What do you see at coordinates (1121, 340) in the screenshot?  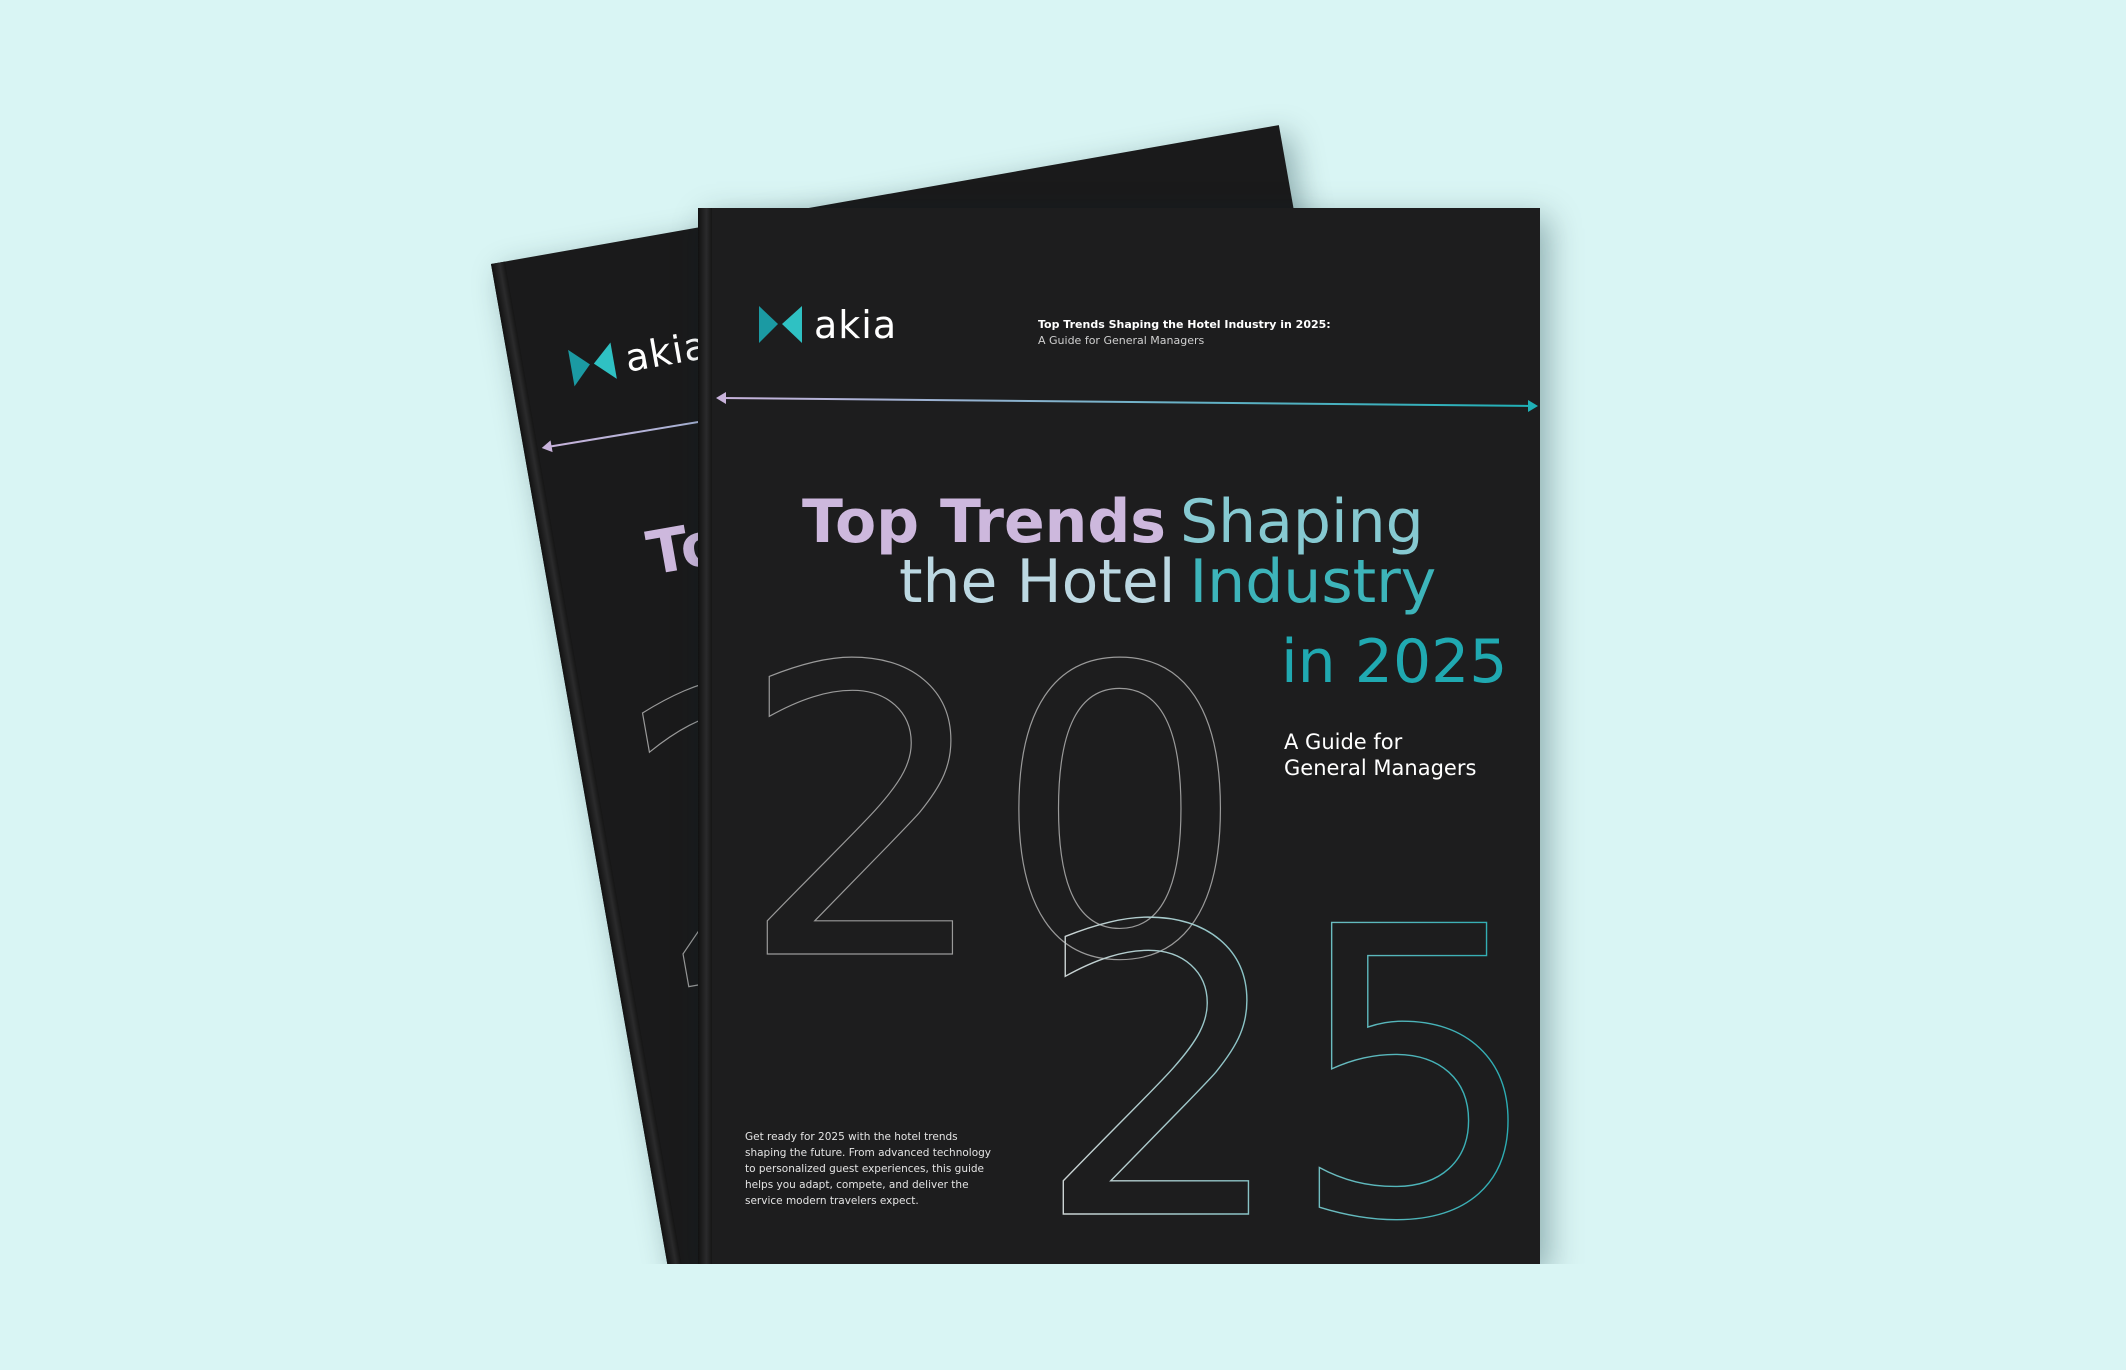 I see `header-subtitle: A Guide for General Managers` at bounding box center [1121, 340].